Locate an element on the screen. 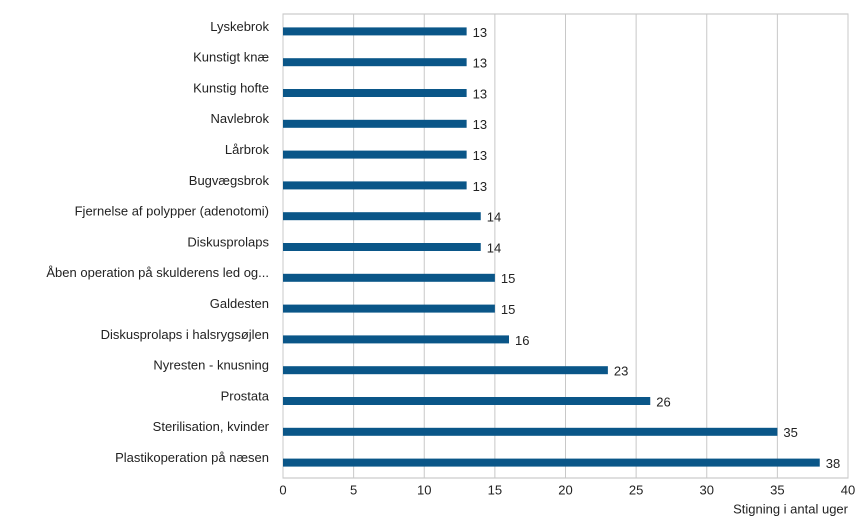  y-tick-label: Lyskebrok is located at coordinates (239, 26).